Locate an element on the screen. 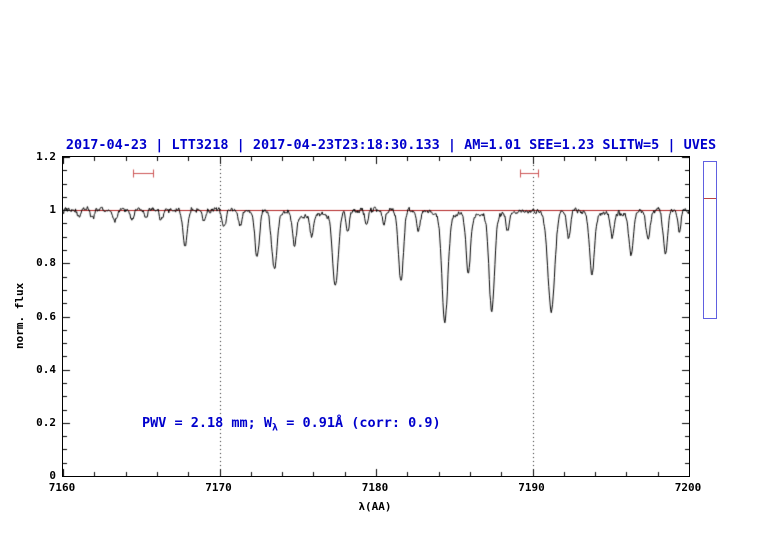 The height and width of the screenshot is (542, 782). y-tick-label: 0 is located at coordinates (52, 475).